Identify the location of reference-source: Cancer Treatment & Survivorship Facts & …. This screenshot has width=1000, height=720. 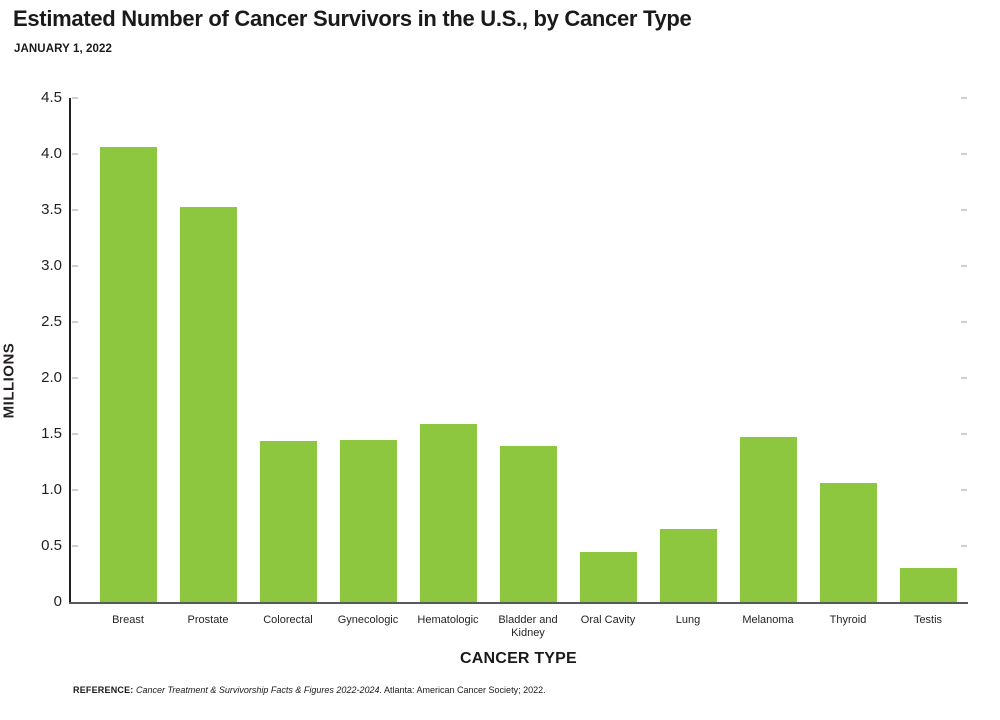
(259, 690).